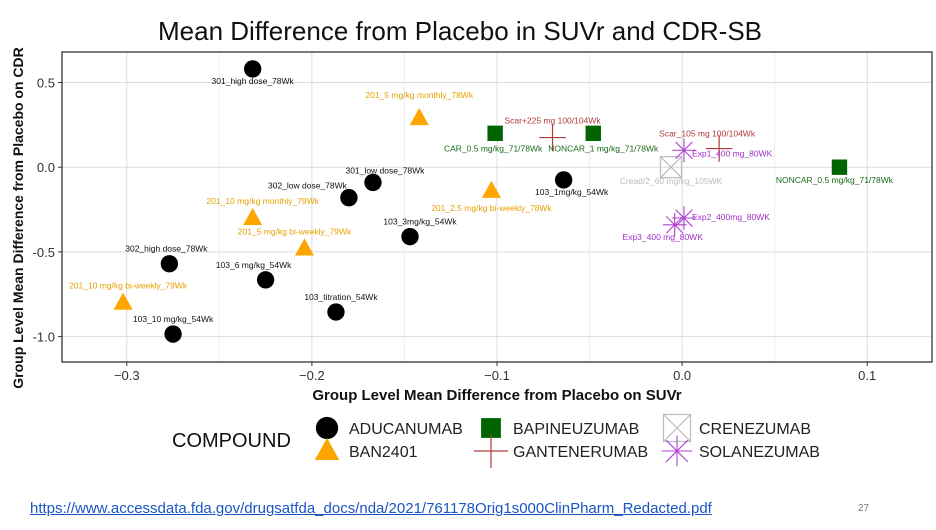 This screenshot has height=530, width=936. I want to click on y-tick-label: 0.0, so click(46, 167).